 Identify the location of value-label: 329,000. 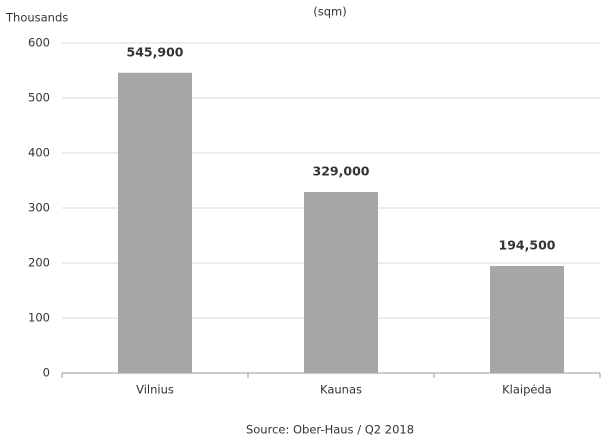
(341, 171).